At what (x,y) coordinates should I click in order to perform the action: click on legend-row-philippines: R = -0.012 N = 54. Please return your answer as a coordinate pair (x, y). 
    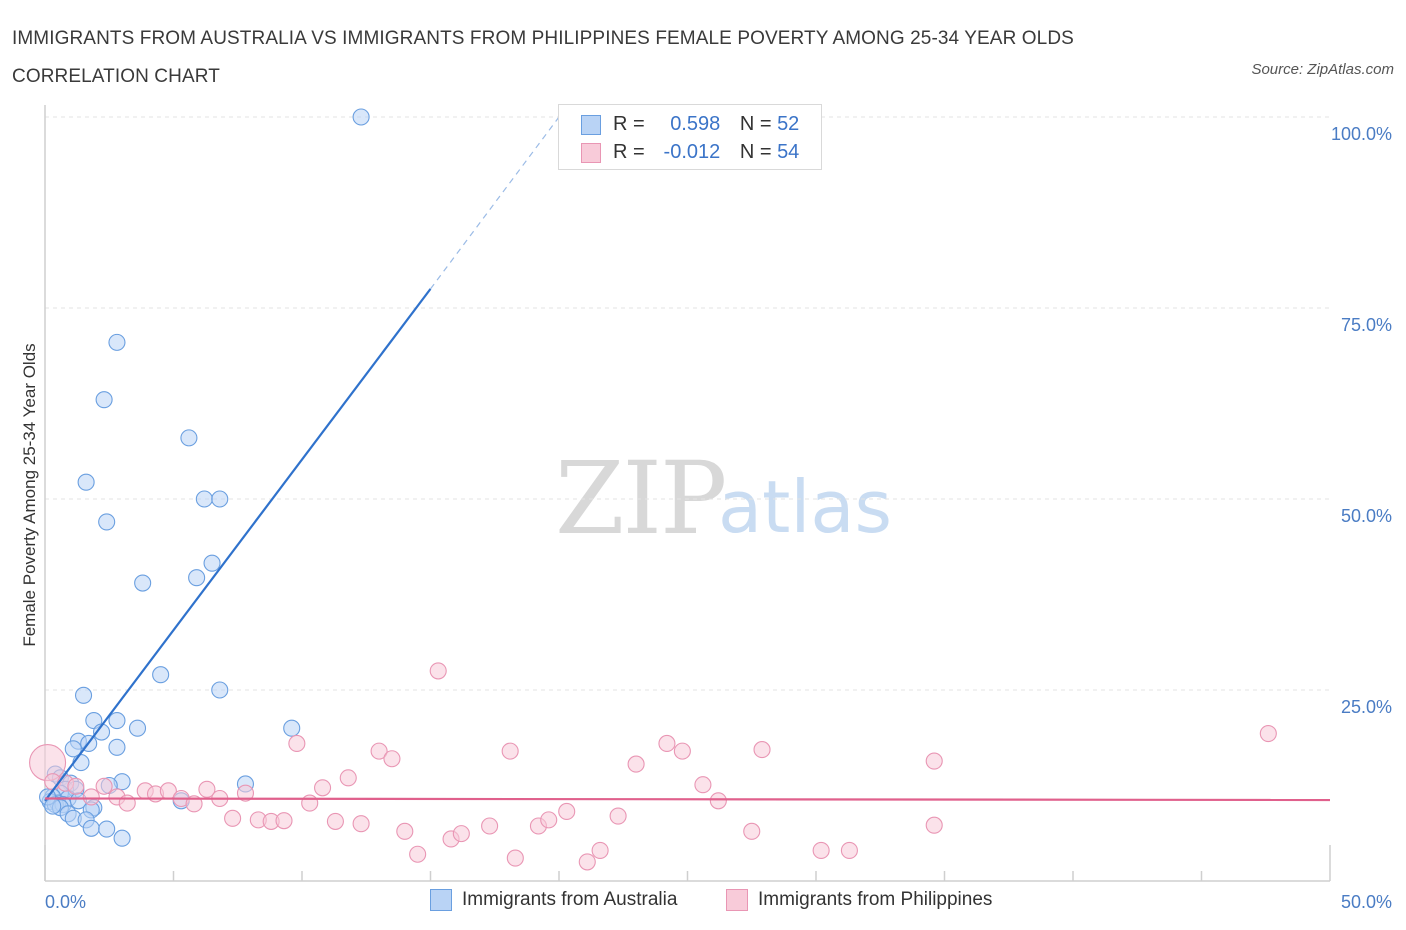
    Looking at the image, I should click on (690, 152).